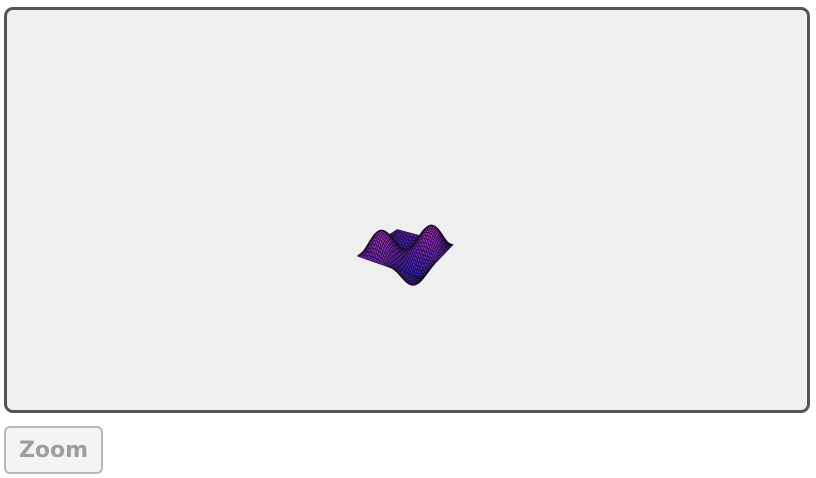 The width and height of the screenshot is (816, 478). Describe the element at coordinates (405, 255) in the screenshot. I see `surface-mesh` at that location.